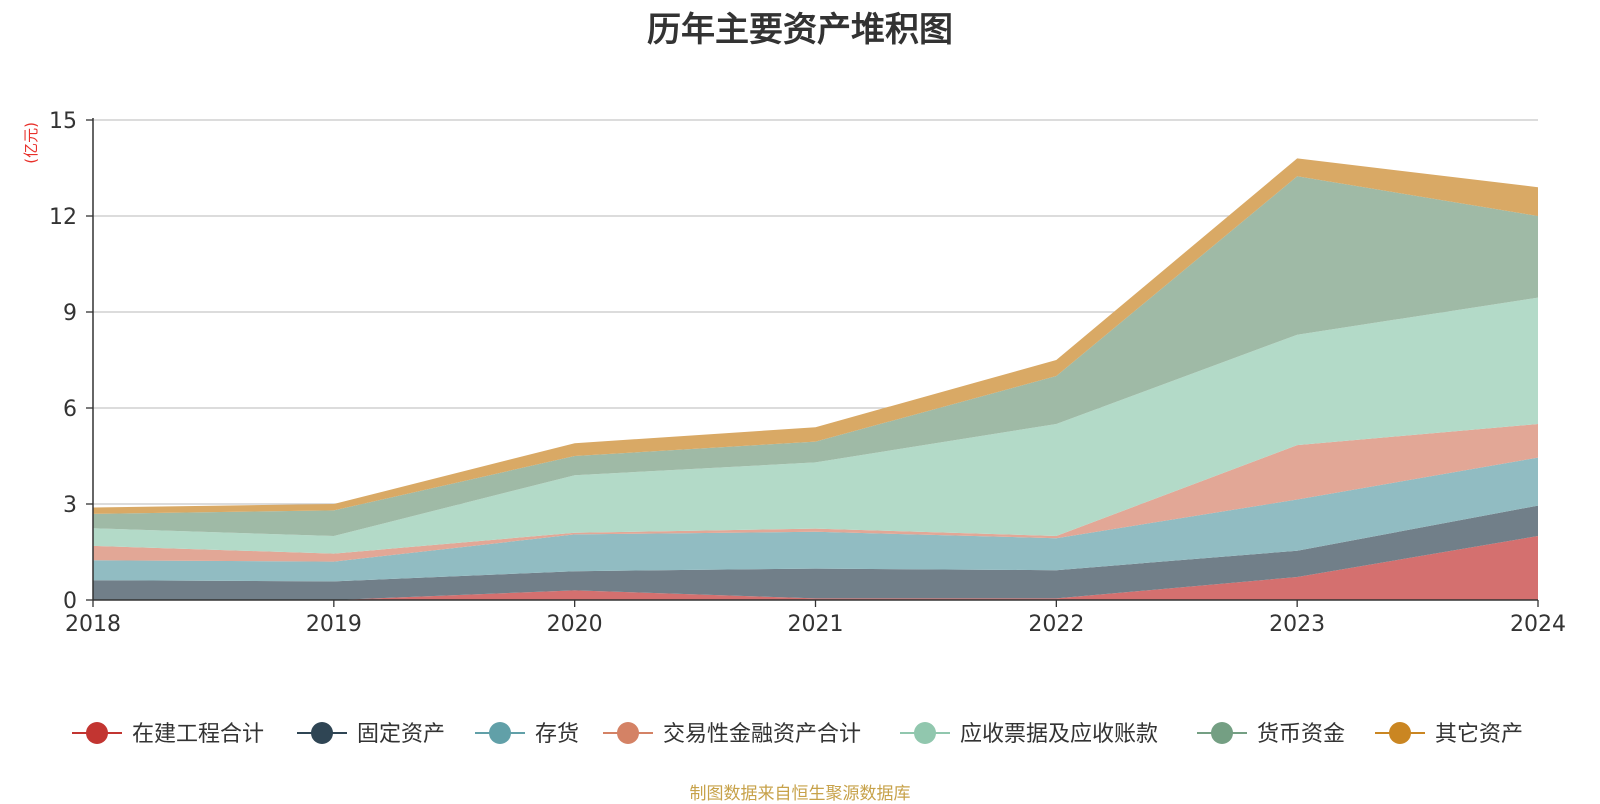  Describe the element at coordinates (63, 121) in the screenshot. I see `y-tick-label: 15` at that location.